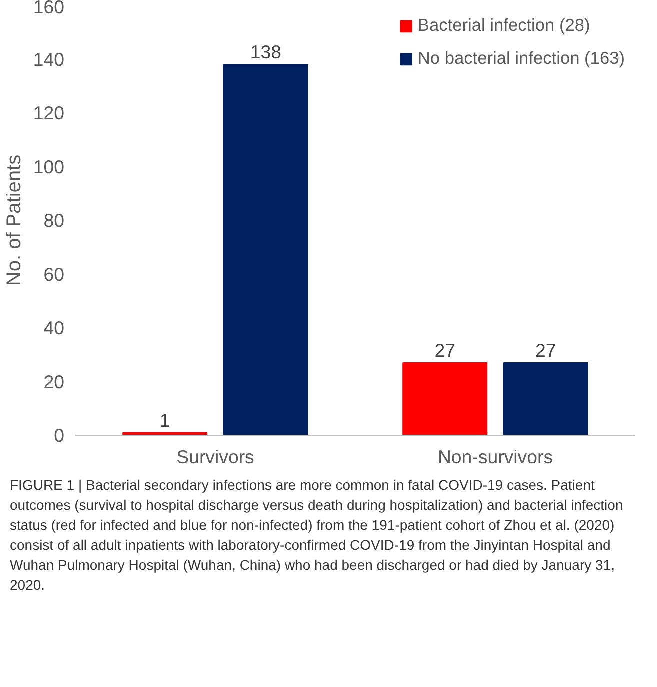 This screenshot has width=657, height=687. I want to click on x-tick-label: Non-survivors, so click(496, 457).